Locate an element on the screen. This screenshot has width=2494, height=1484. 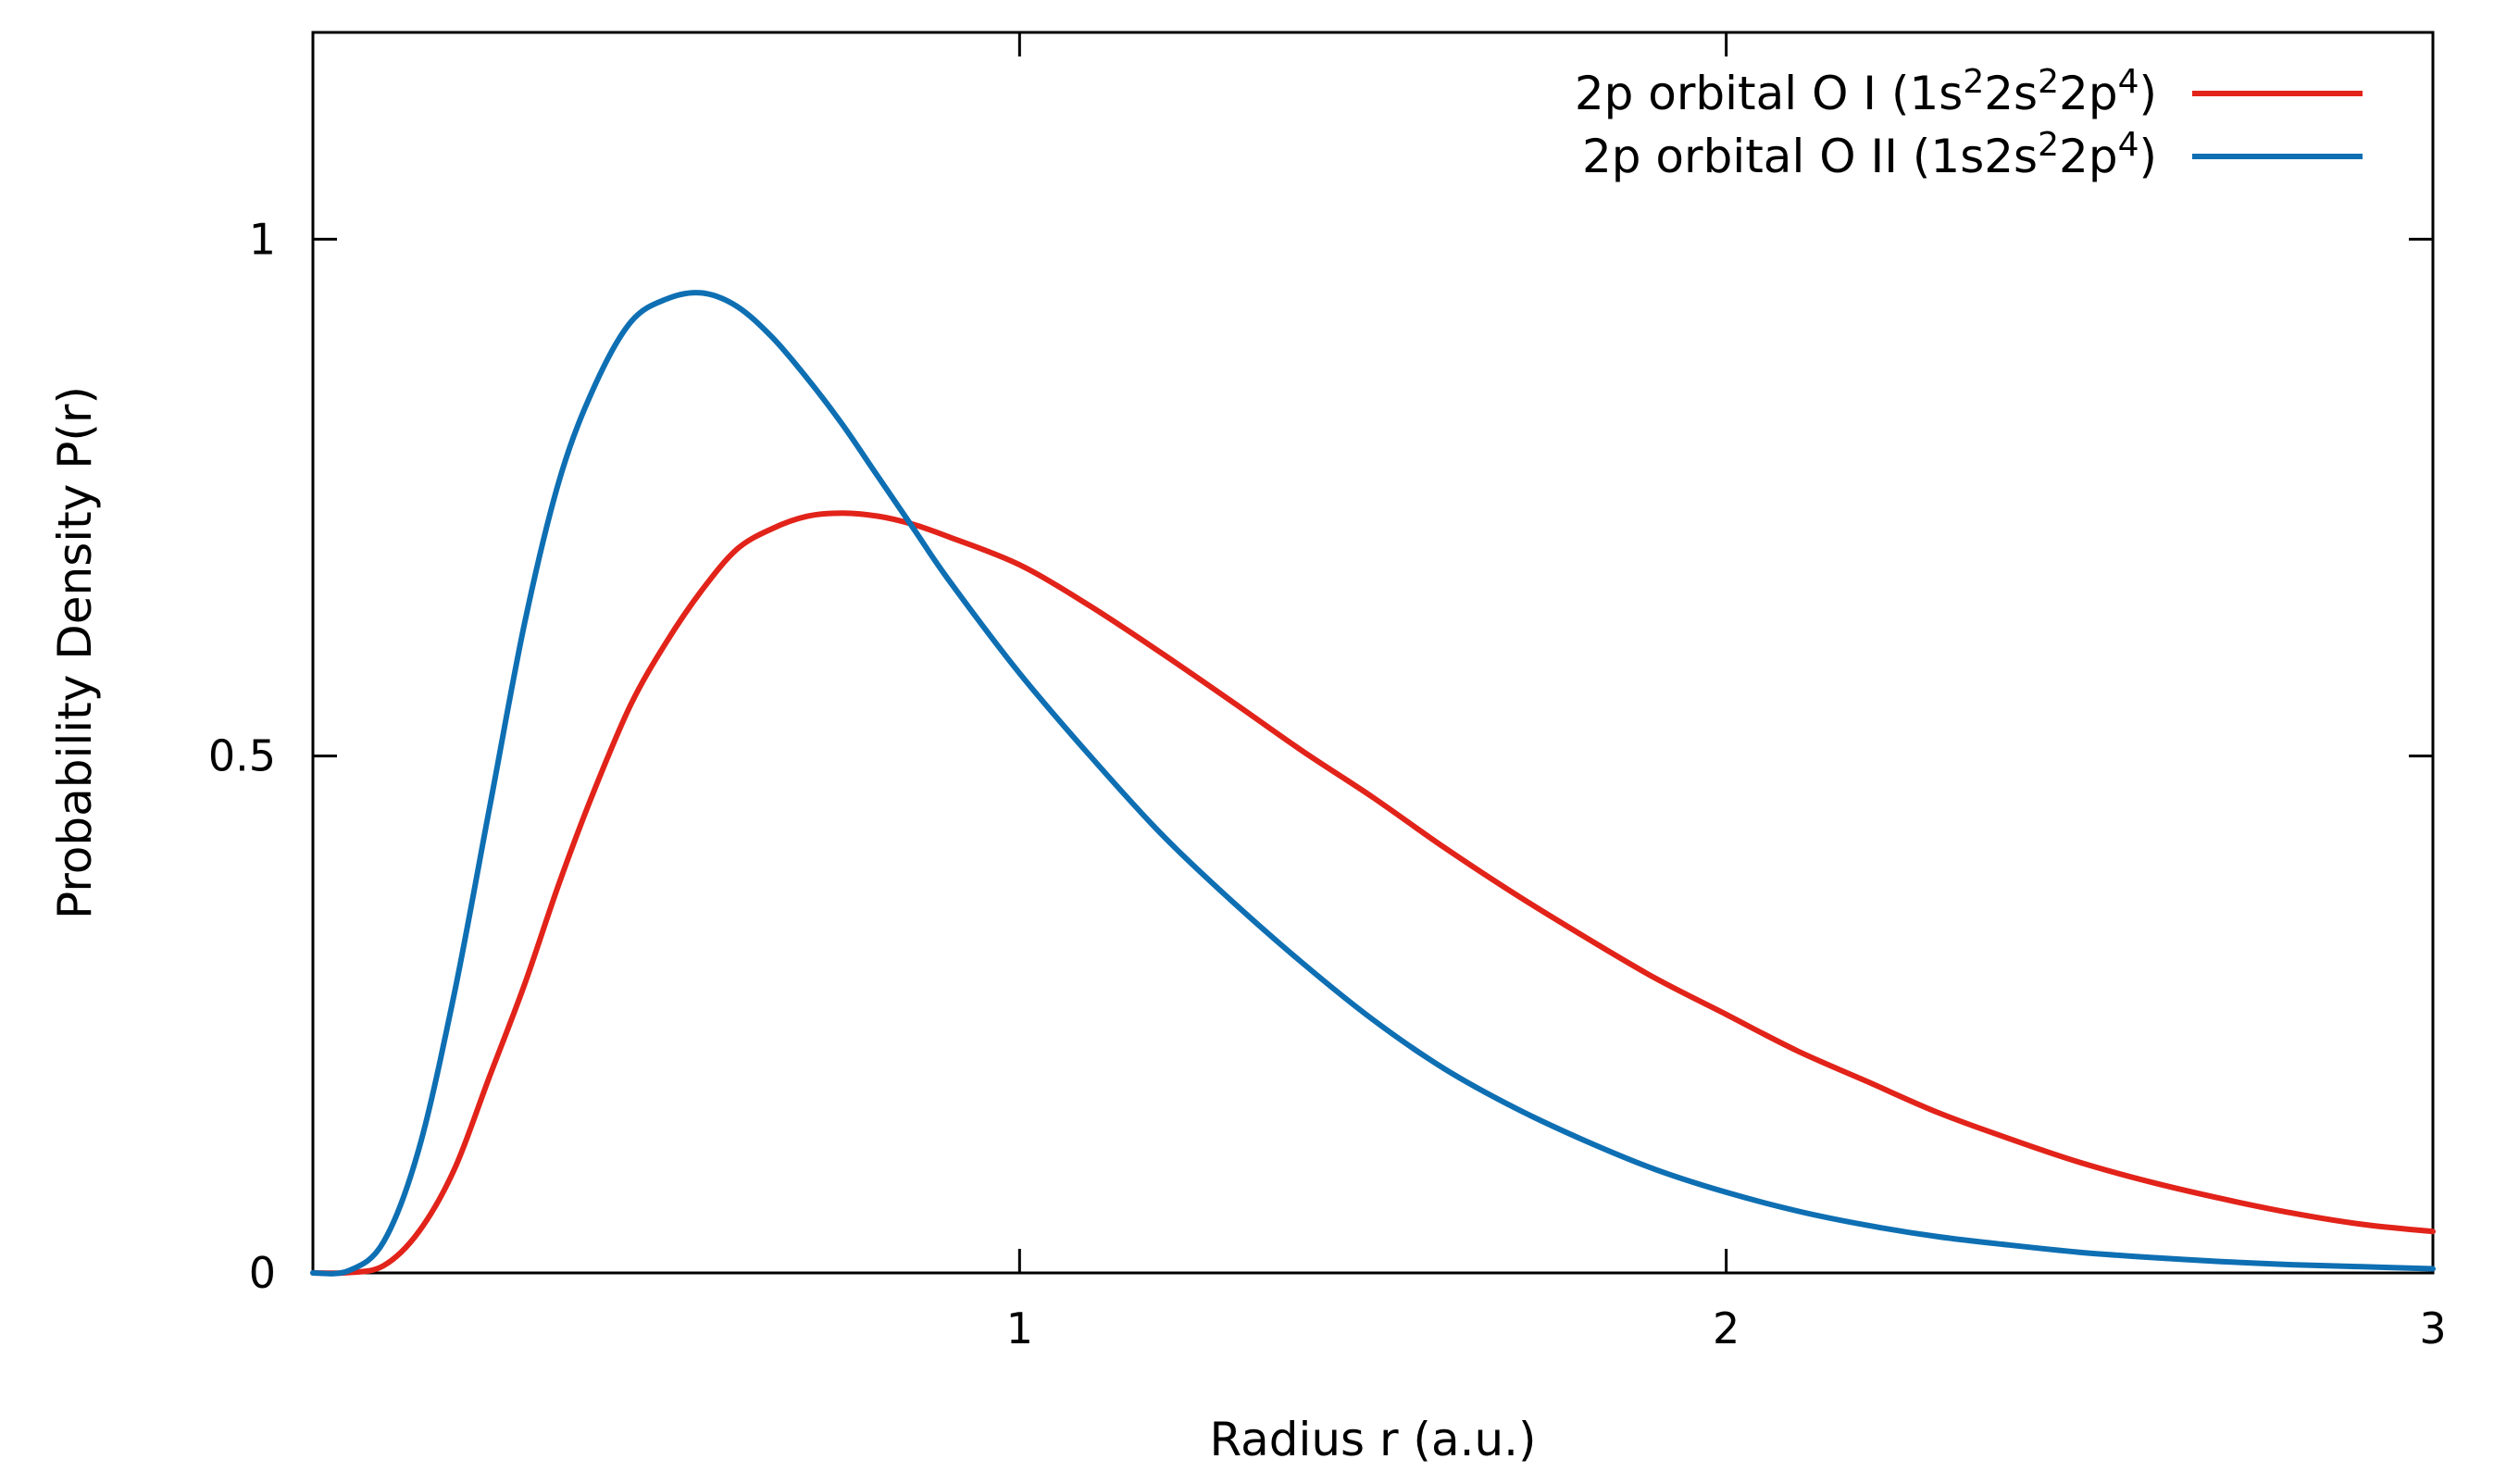
x-tick-label: 1 is located at coordinates (1019, 1328).